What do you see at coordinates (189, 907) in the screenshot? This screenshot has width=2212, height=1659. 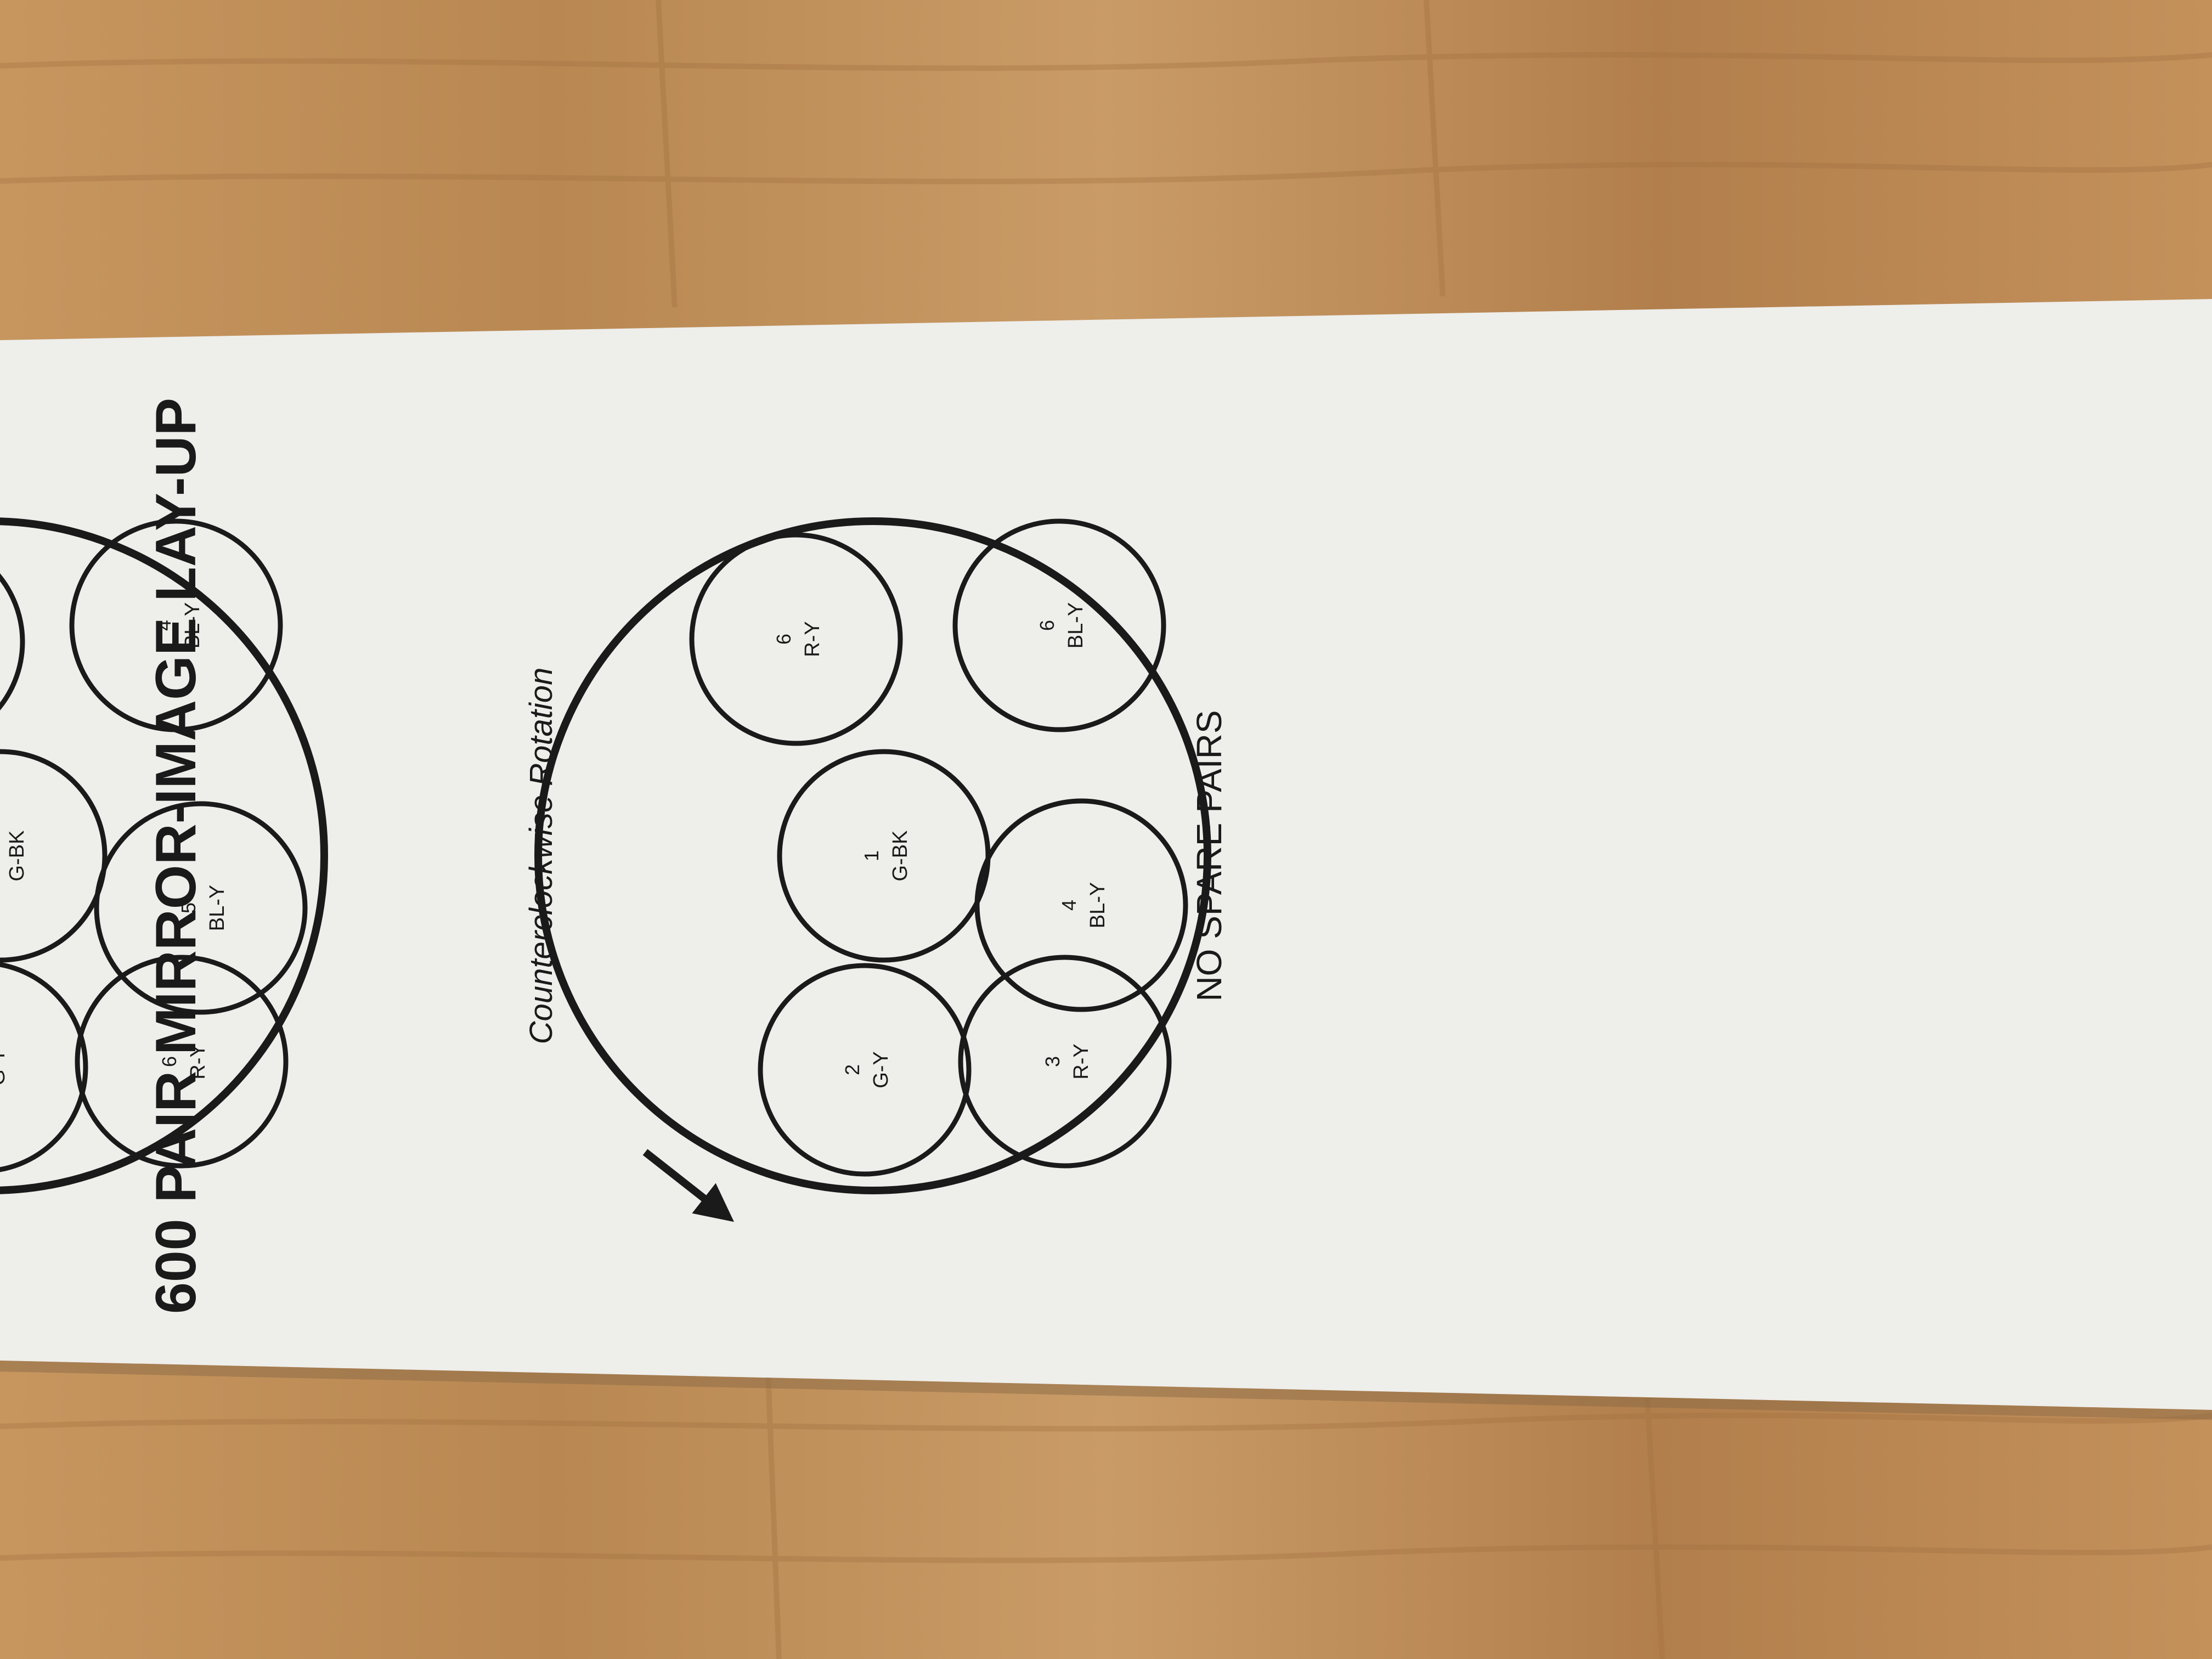 I see `unit-number: 5` at bounding box center [189, 907].